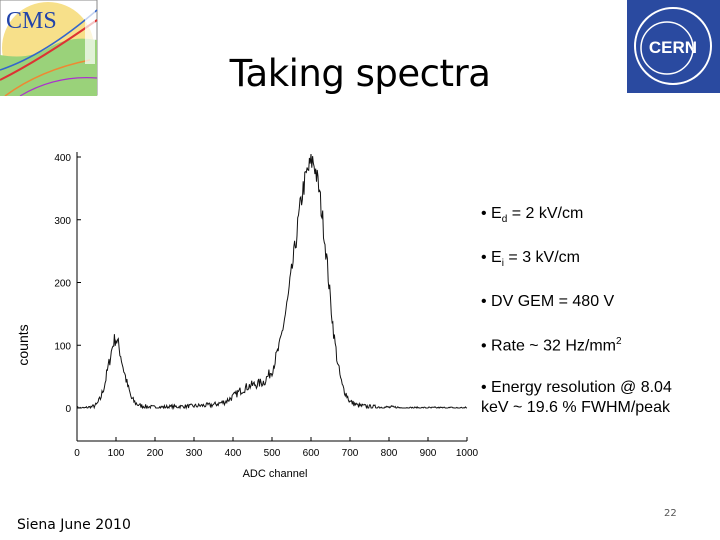  I want to click on cms-logo-text: CMS, so click(31, 21).